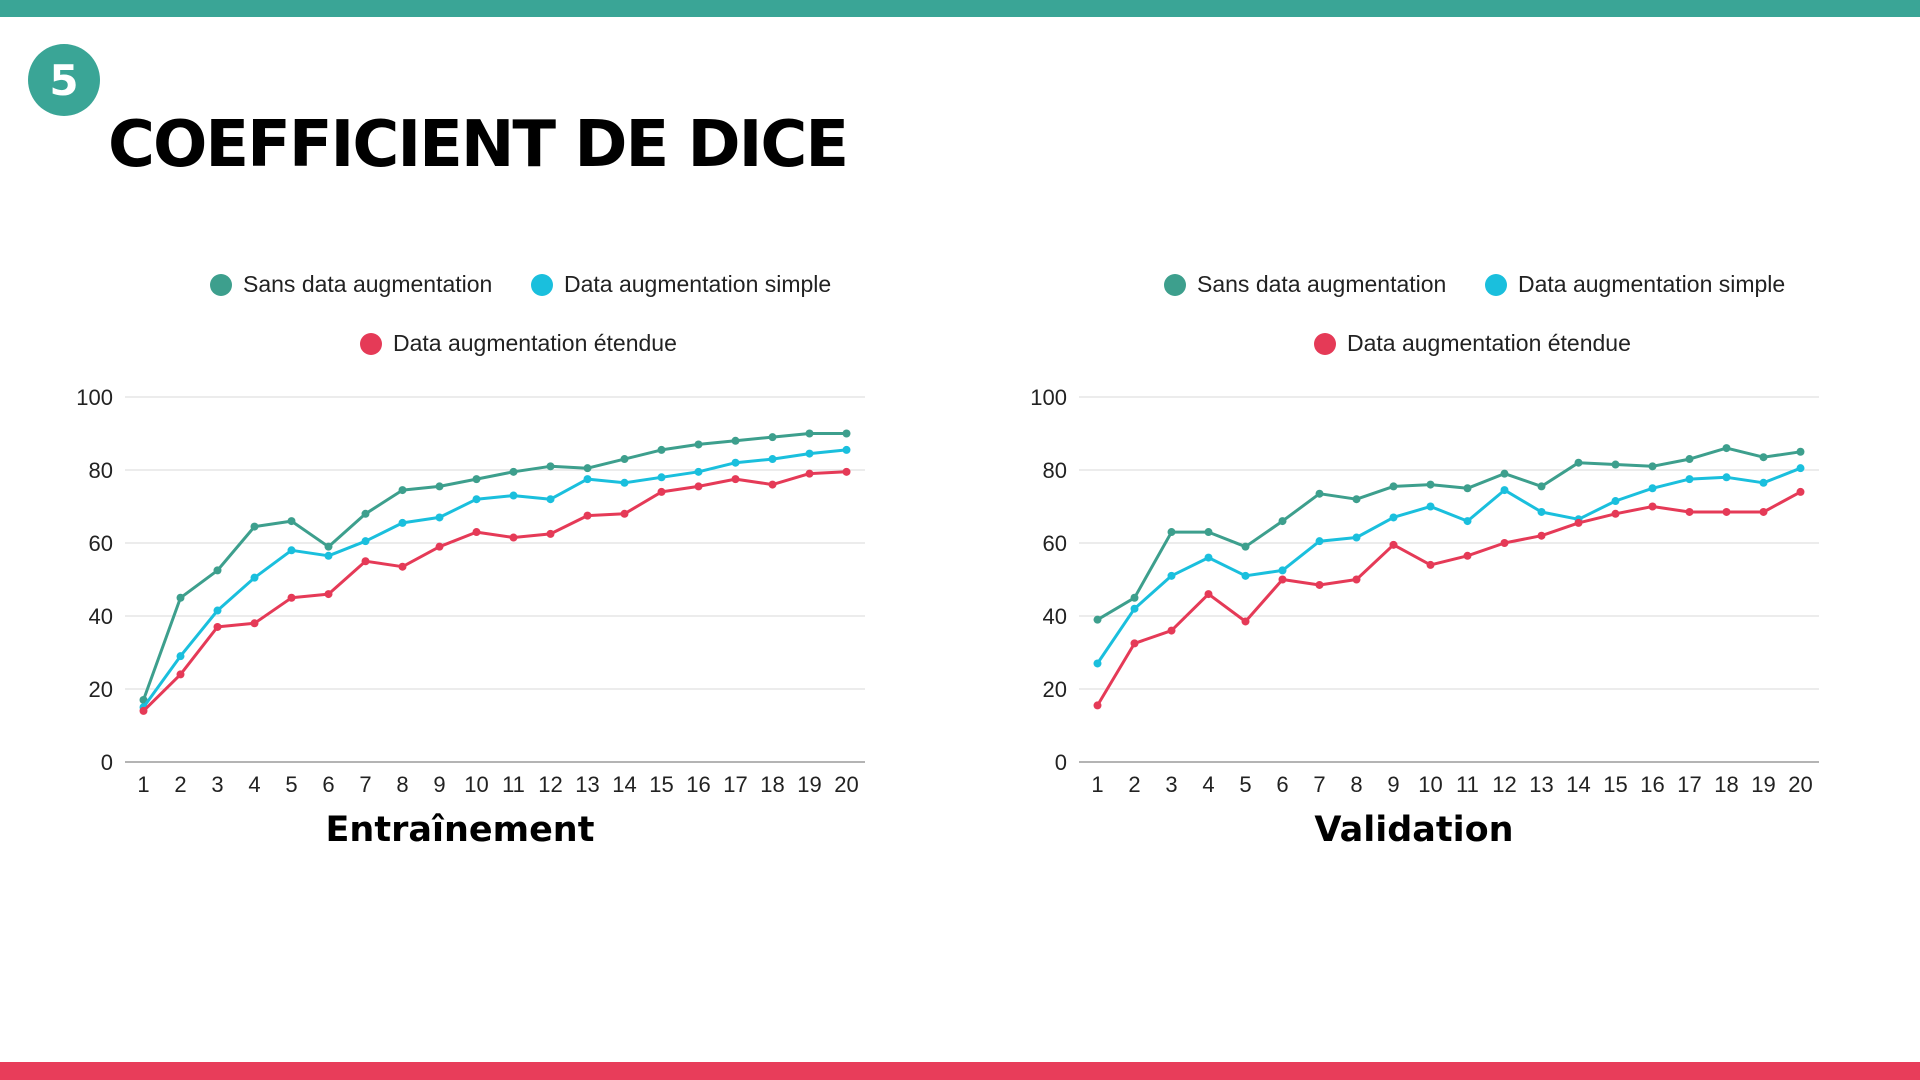  What do you see at coordinates (494, 591) in the screenshot?
I see `series-line-etendue` at bounding box center [494, 591].